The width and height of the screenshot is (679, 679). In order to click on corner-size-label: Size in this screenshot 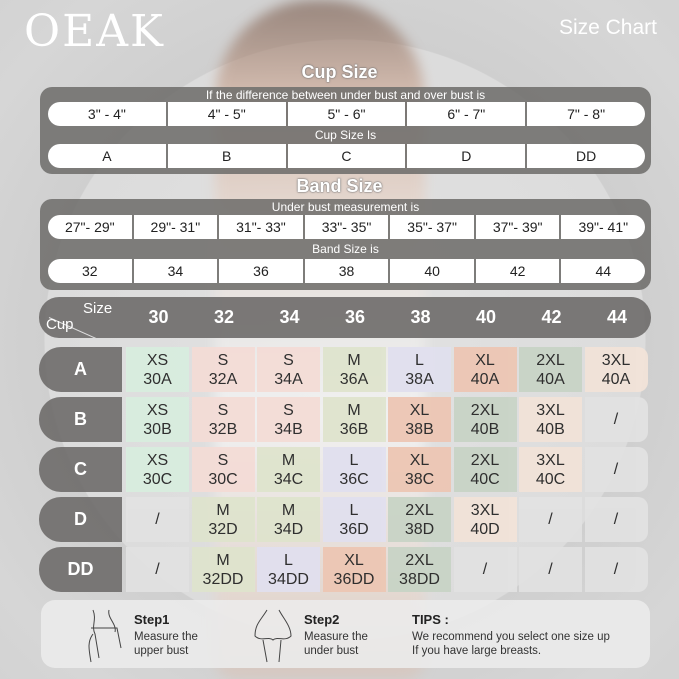, I will do `click(98, 308)`.